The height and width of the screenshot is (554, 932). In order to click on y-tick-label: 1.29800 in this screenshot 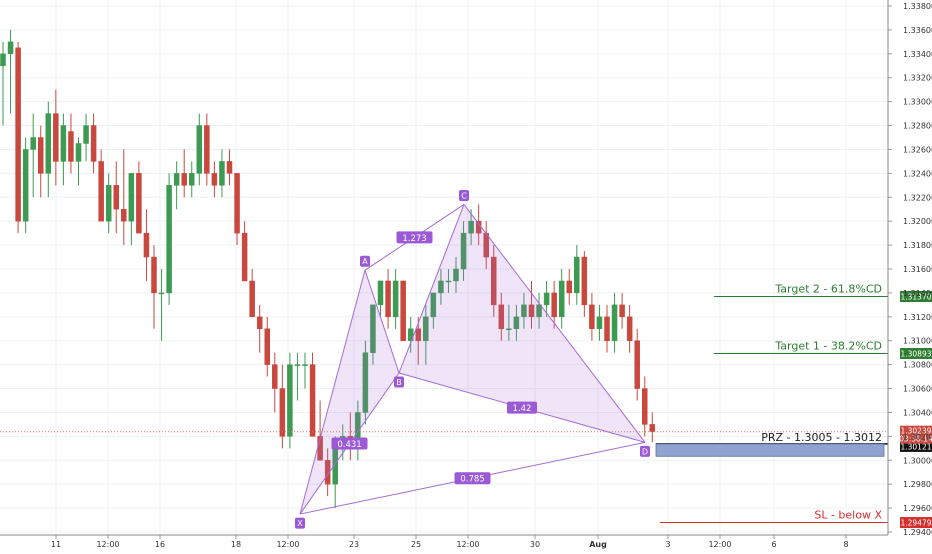, I will do `click(917, 484)`.